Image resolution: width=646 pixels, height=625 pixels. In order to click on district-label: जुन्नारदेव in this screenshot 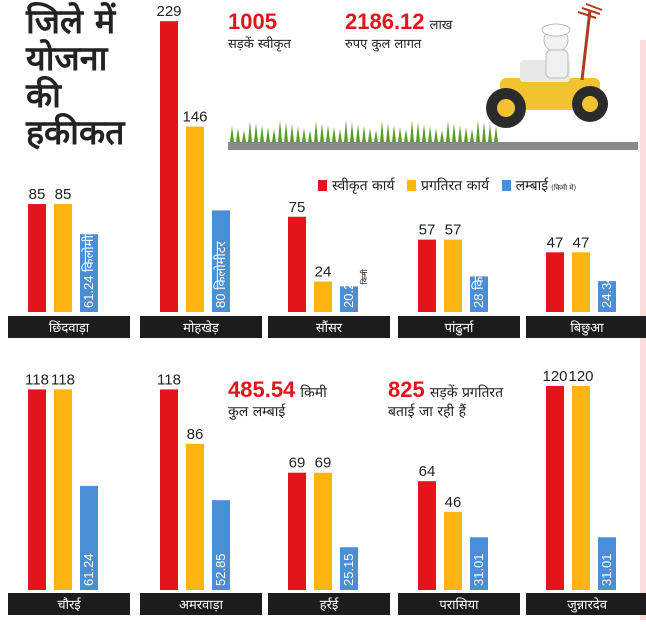, I will do `click(587, 605)`.